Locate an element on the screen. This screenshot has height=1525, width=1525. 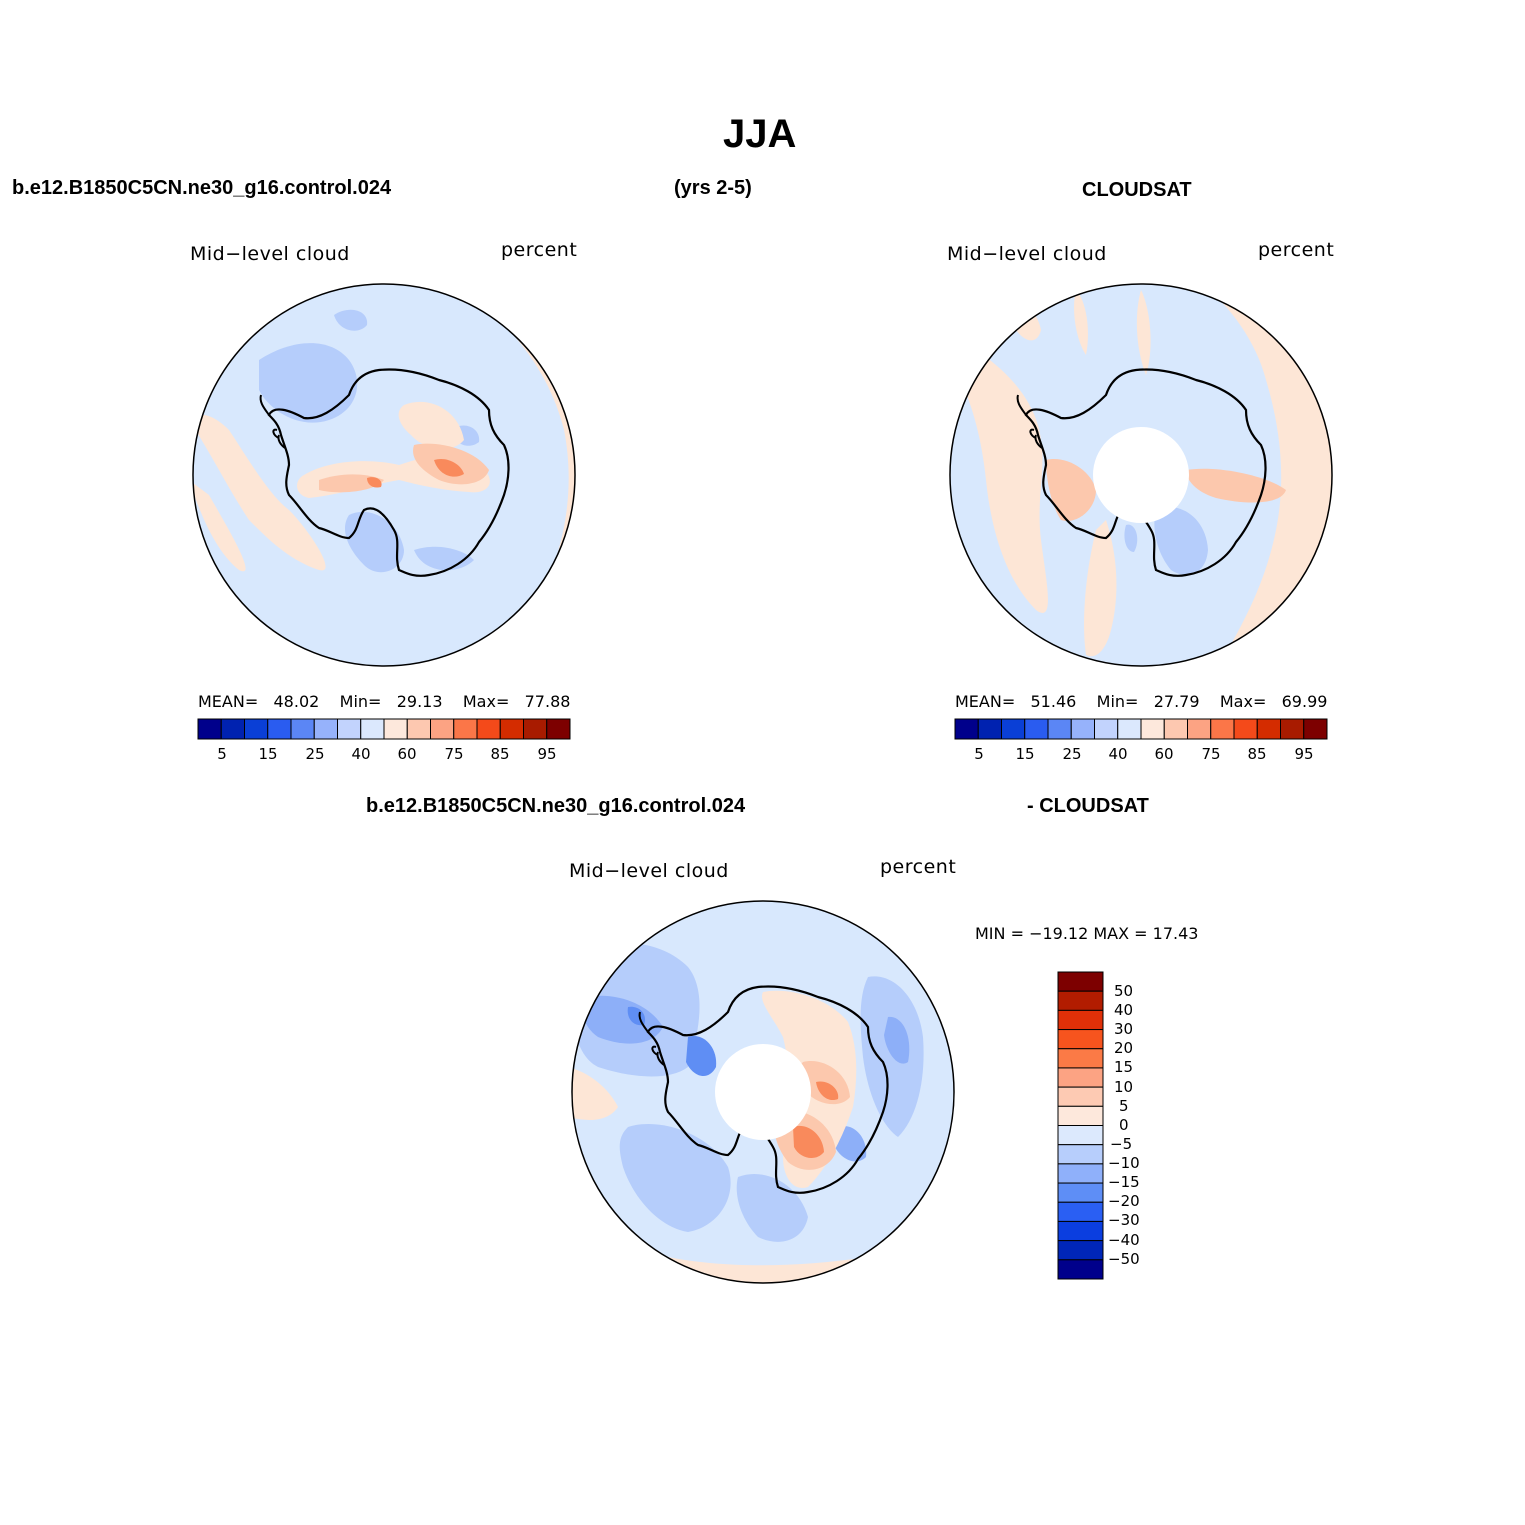
colorbar-tick-label: 95 is located at coordinates (1304, 754).